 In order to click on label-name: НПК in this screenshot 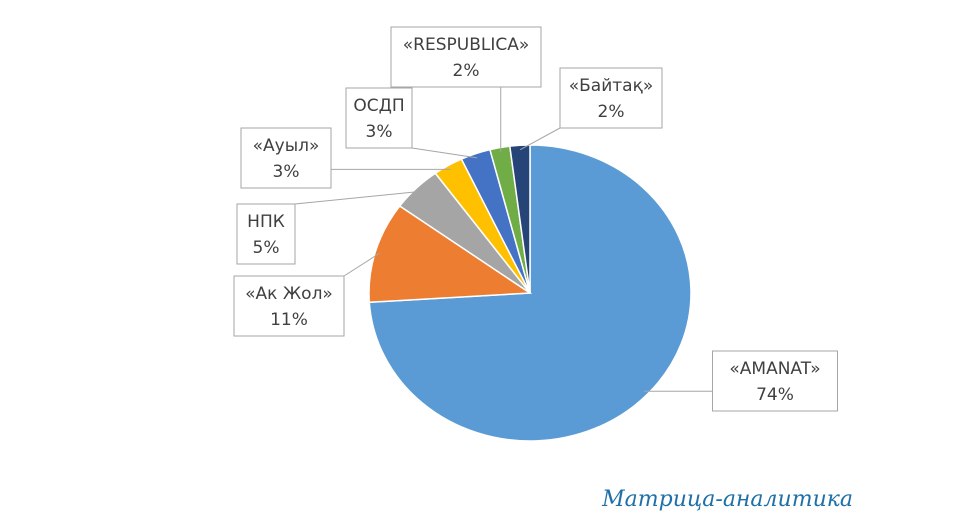, I will do `click(266, 222)`.